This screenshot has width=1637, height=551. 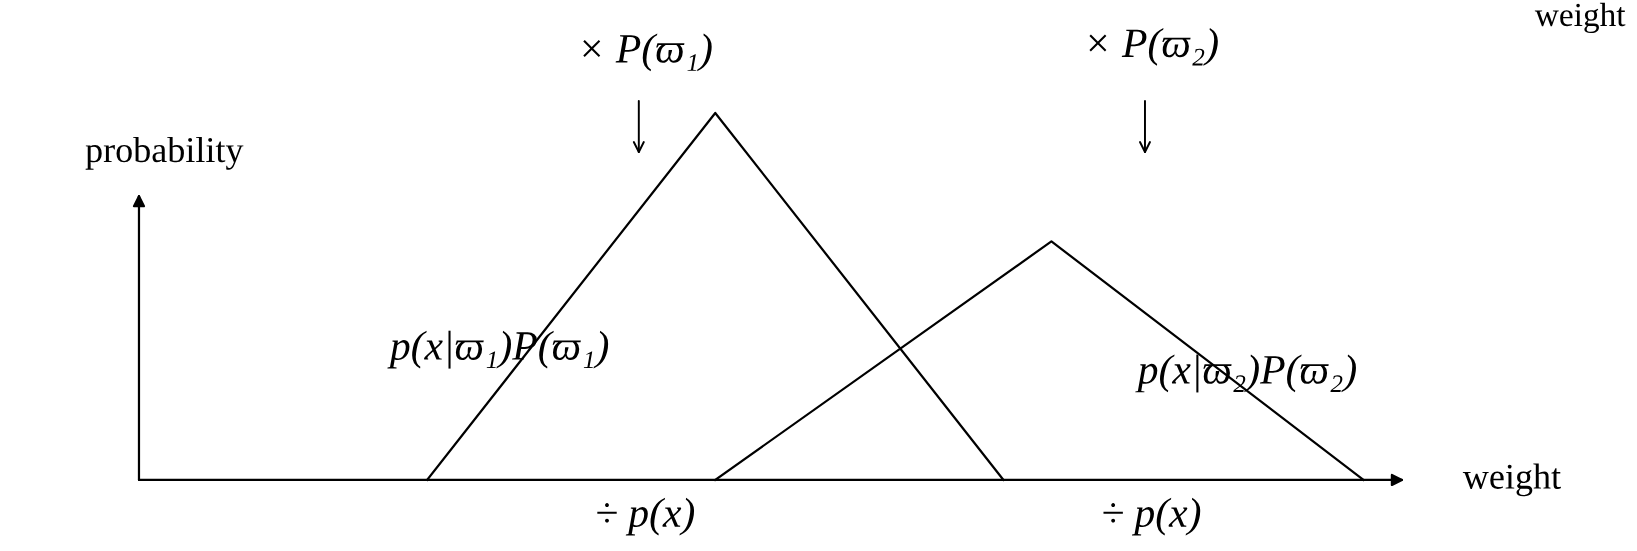 What do you see at coordinates (164, 153) in the screenshot?
I see `y-axis-title: probability` at bounding box center [164, 153].